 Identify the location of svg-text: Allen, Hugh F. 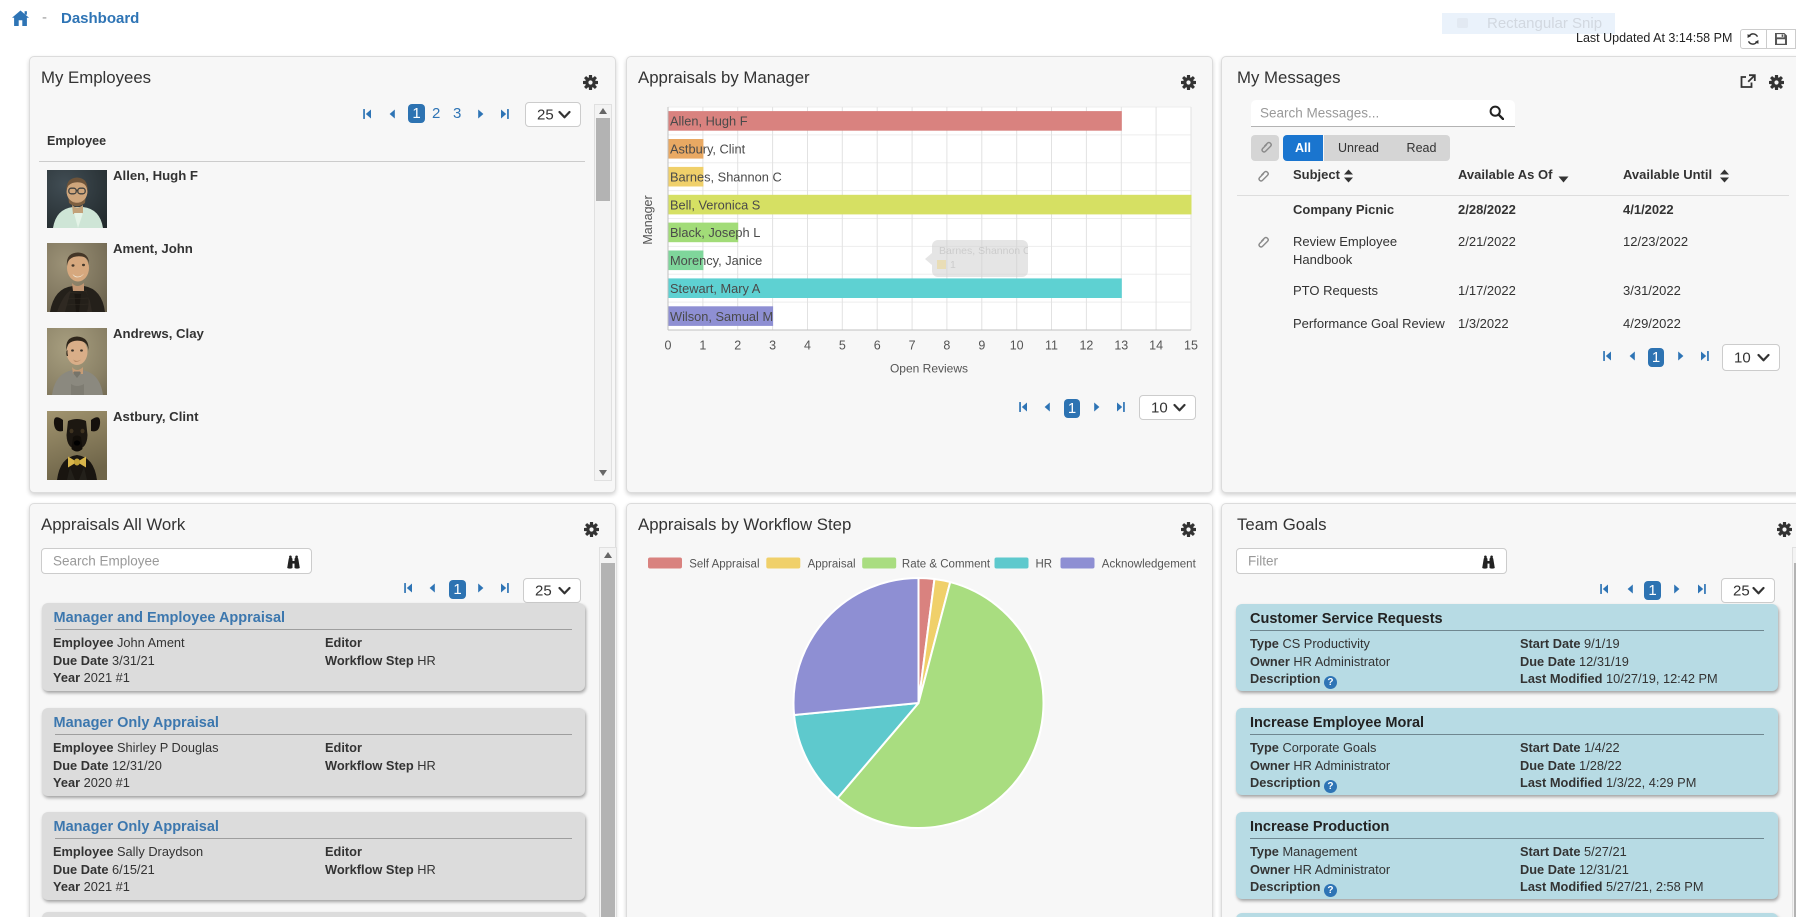
(709, 121).